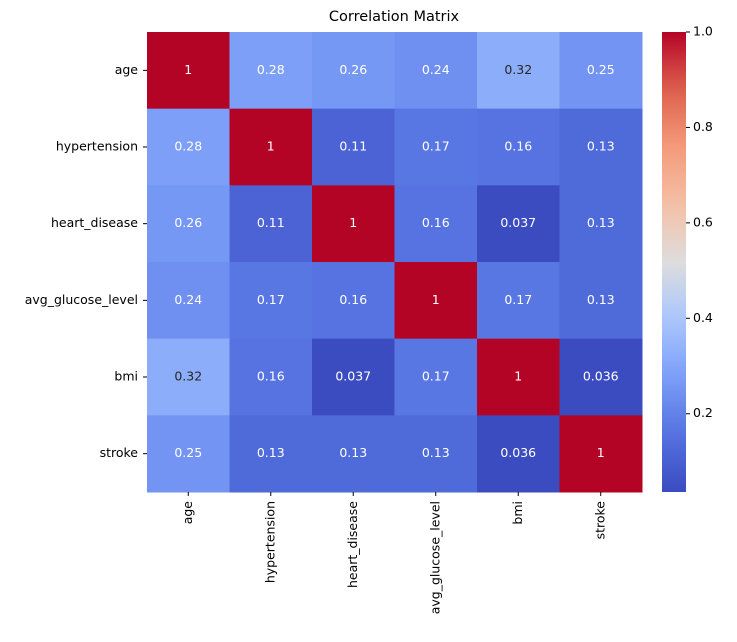 The height and width of the screenshot is (642, 737). I want to click on colorbar-tick-label: 0.8, so click(703, 126).